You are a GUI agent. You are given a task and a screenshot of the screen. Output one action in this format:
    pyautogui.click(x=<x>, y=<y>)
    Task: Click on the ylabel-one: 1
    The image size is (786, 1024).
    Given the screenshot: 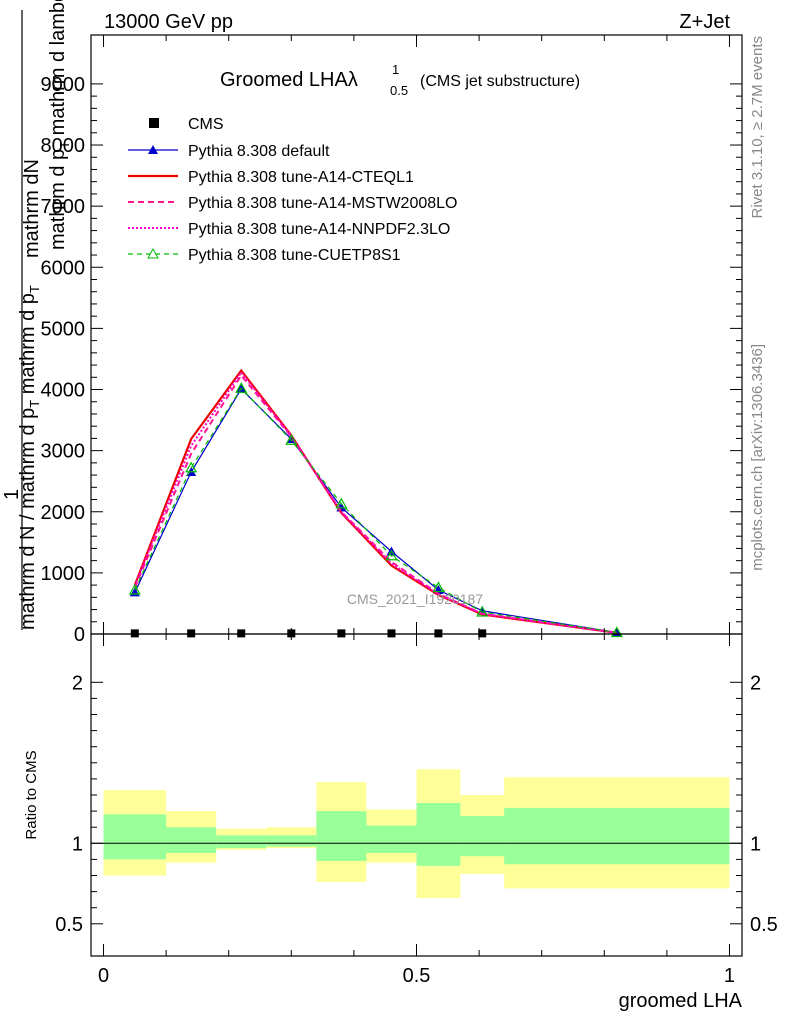 What is the action you would take?
    pyautogui.click(x=12, y=494)
    